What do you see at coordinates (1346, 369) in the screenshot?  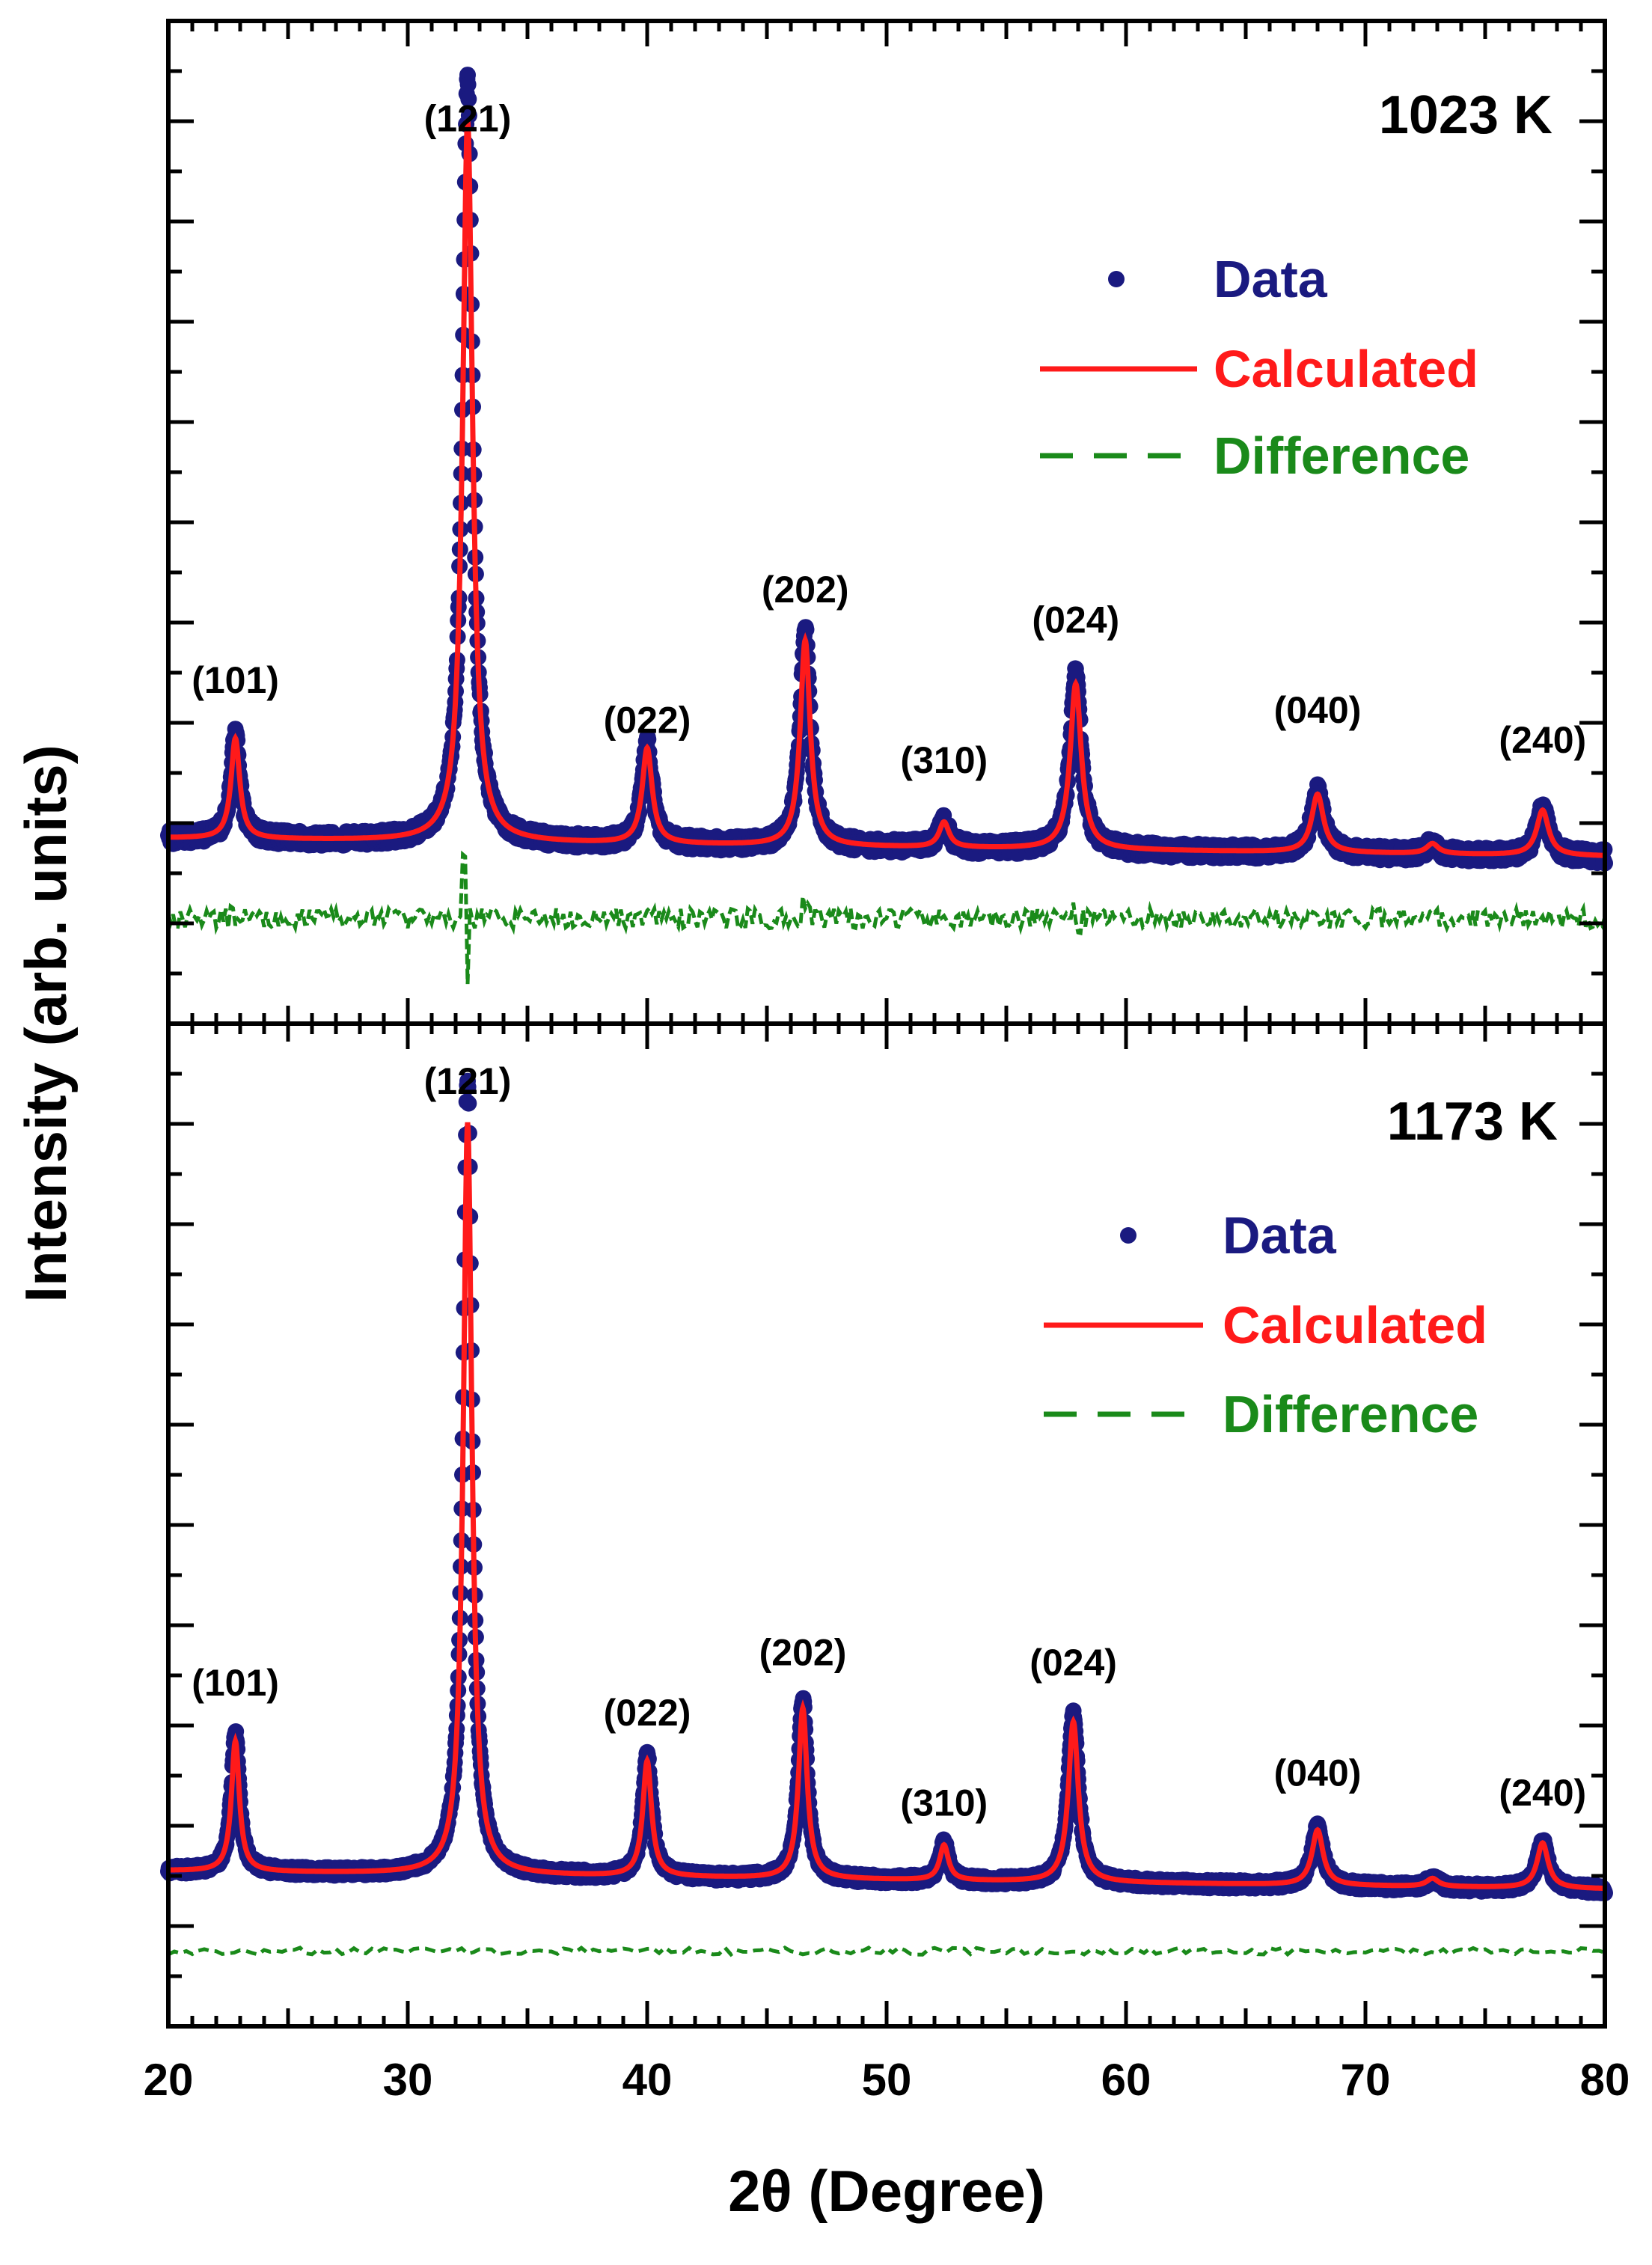 I see `top-legend-calculated-label: Calculated` at bounding box center [1346, 369].